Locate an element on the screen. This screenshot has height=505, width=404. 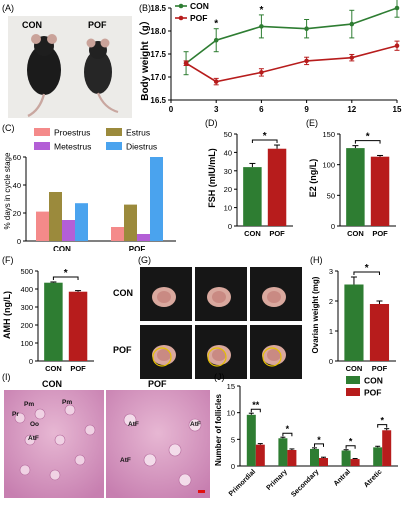
bw-x-tick-label: 15 is located at coordinates (397, 109).